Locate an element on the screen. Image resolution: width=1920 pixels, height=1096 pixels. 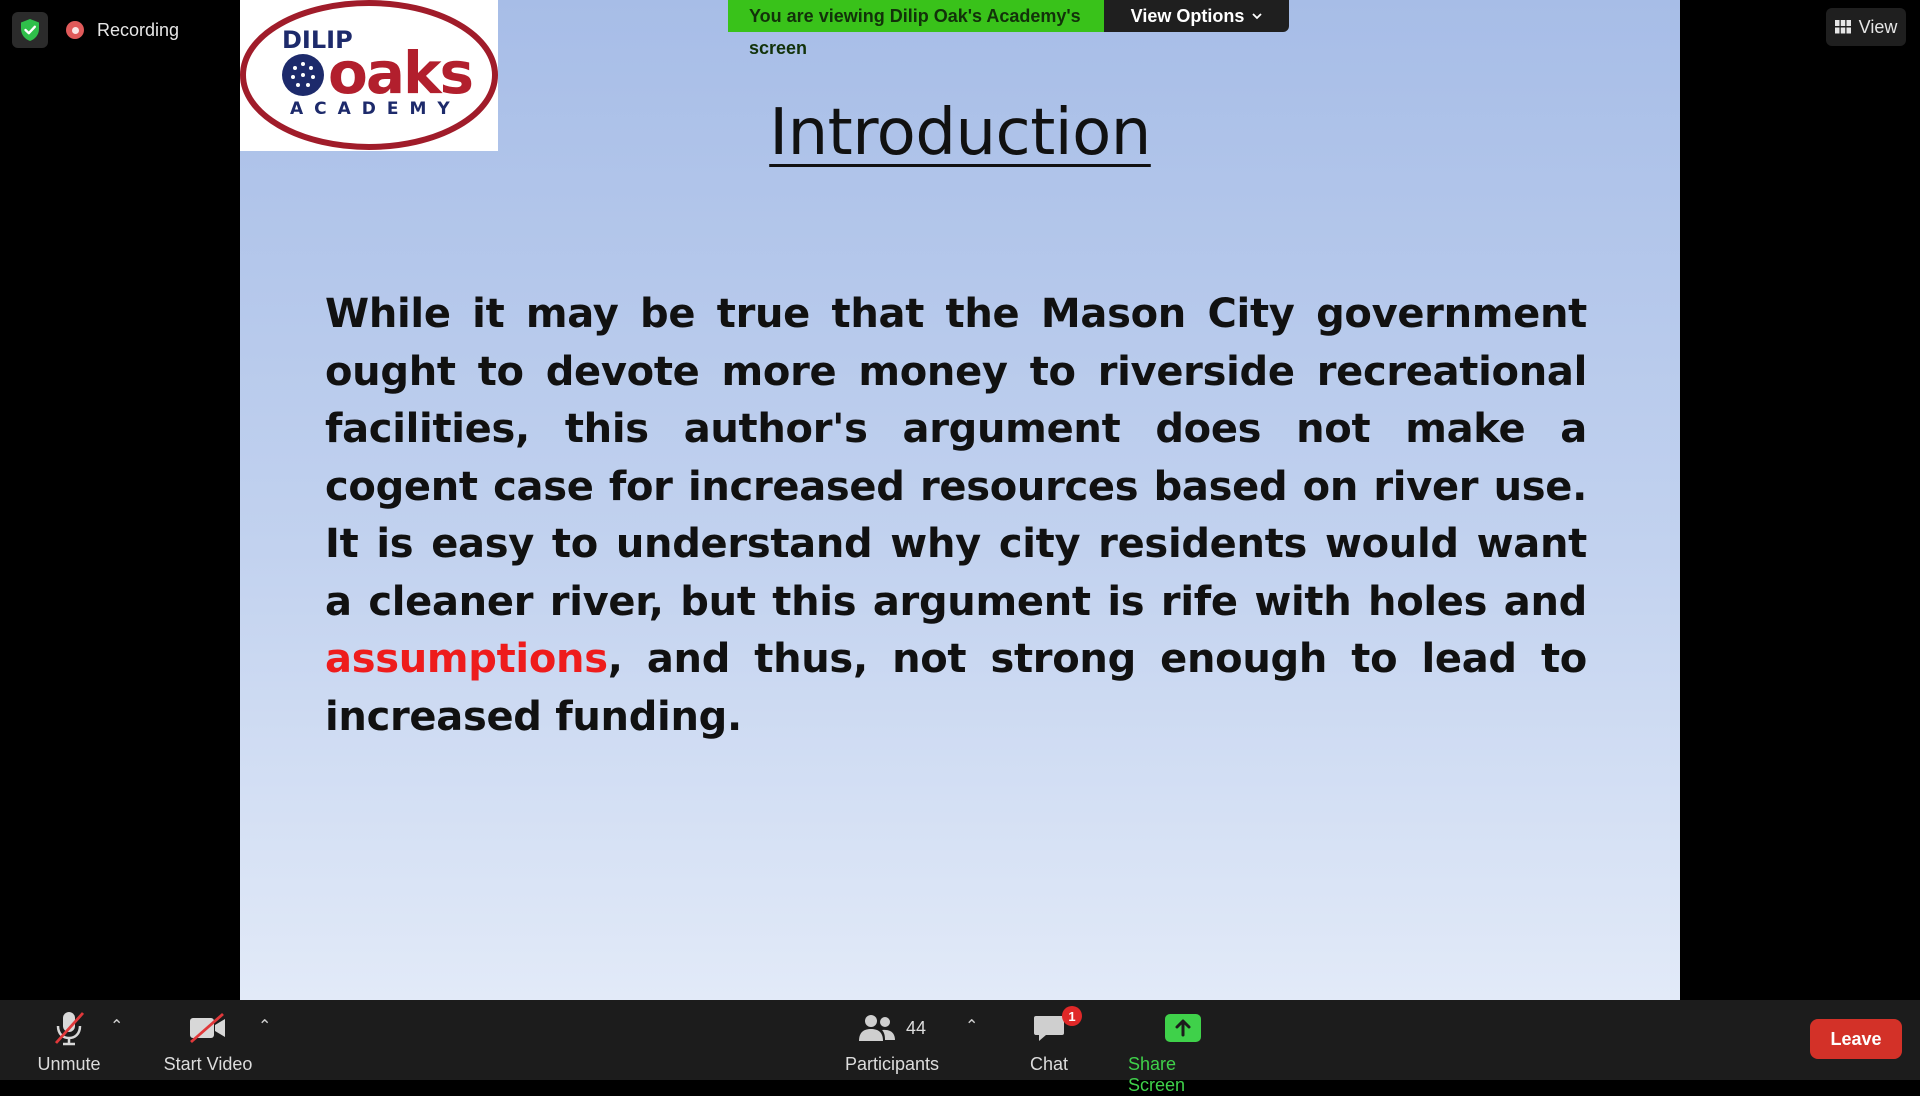
recording-indicator: Recording is located at coordinates (122, 30).